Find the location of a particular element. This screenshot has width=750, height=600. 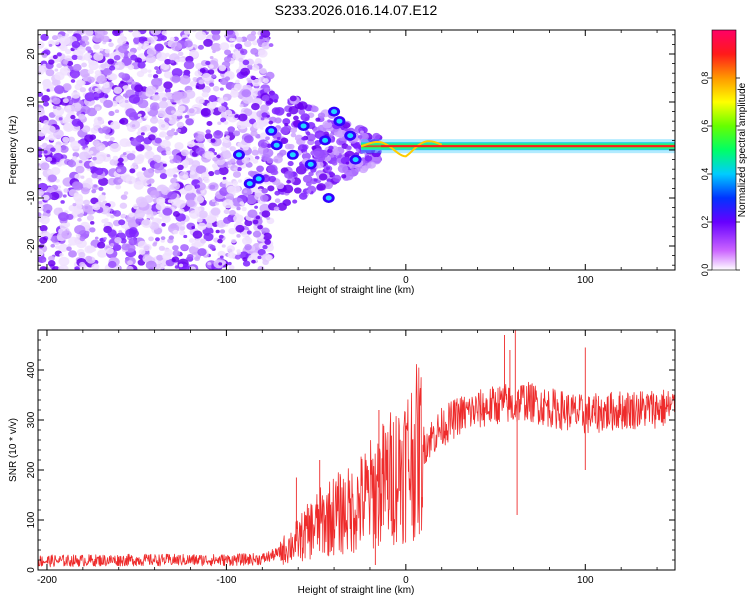

colorbar-tick-label: 0.4 is located at coordinates (705, 174).